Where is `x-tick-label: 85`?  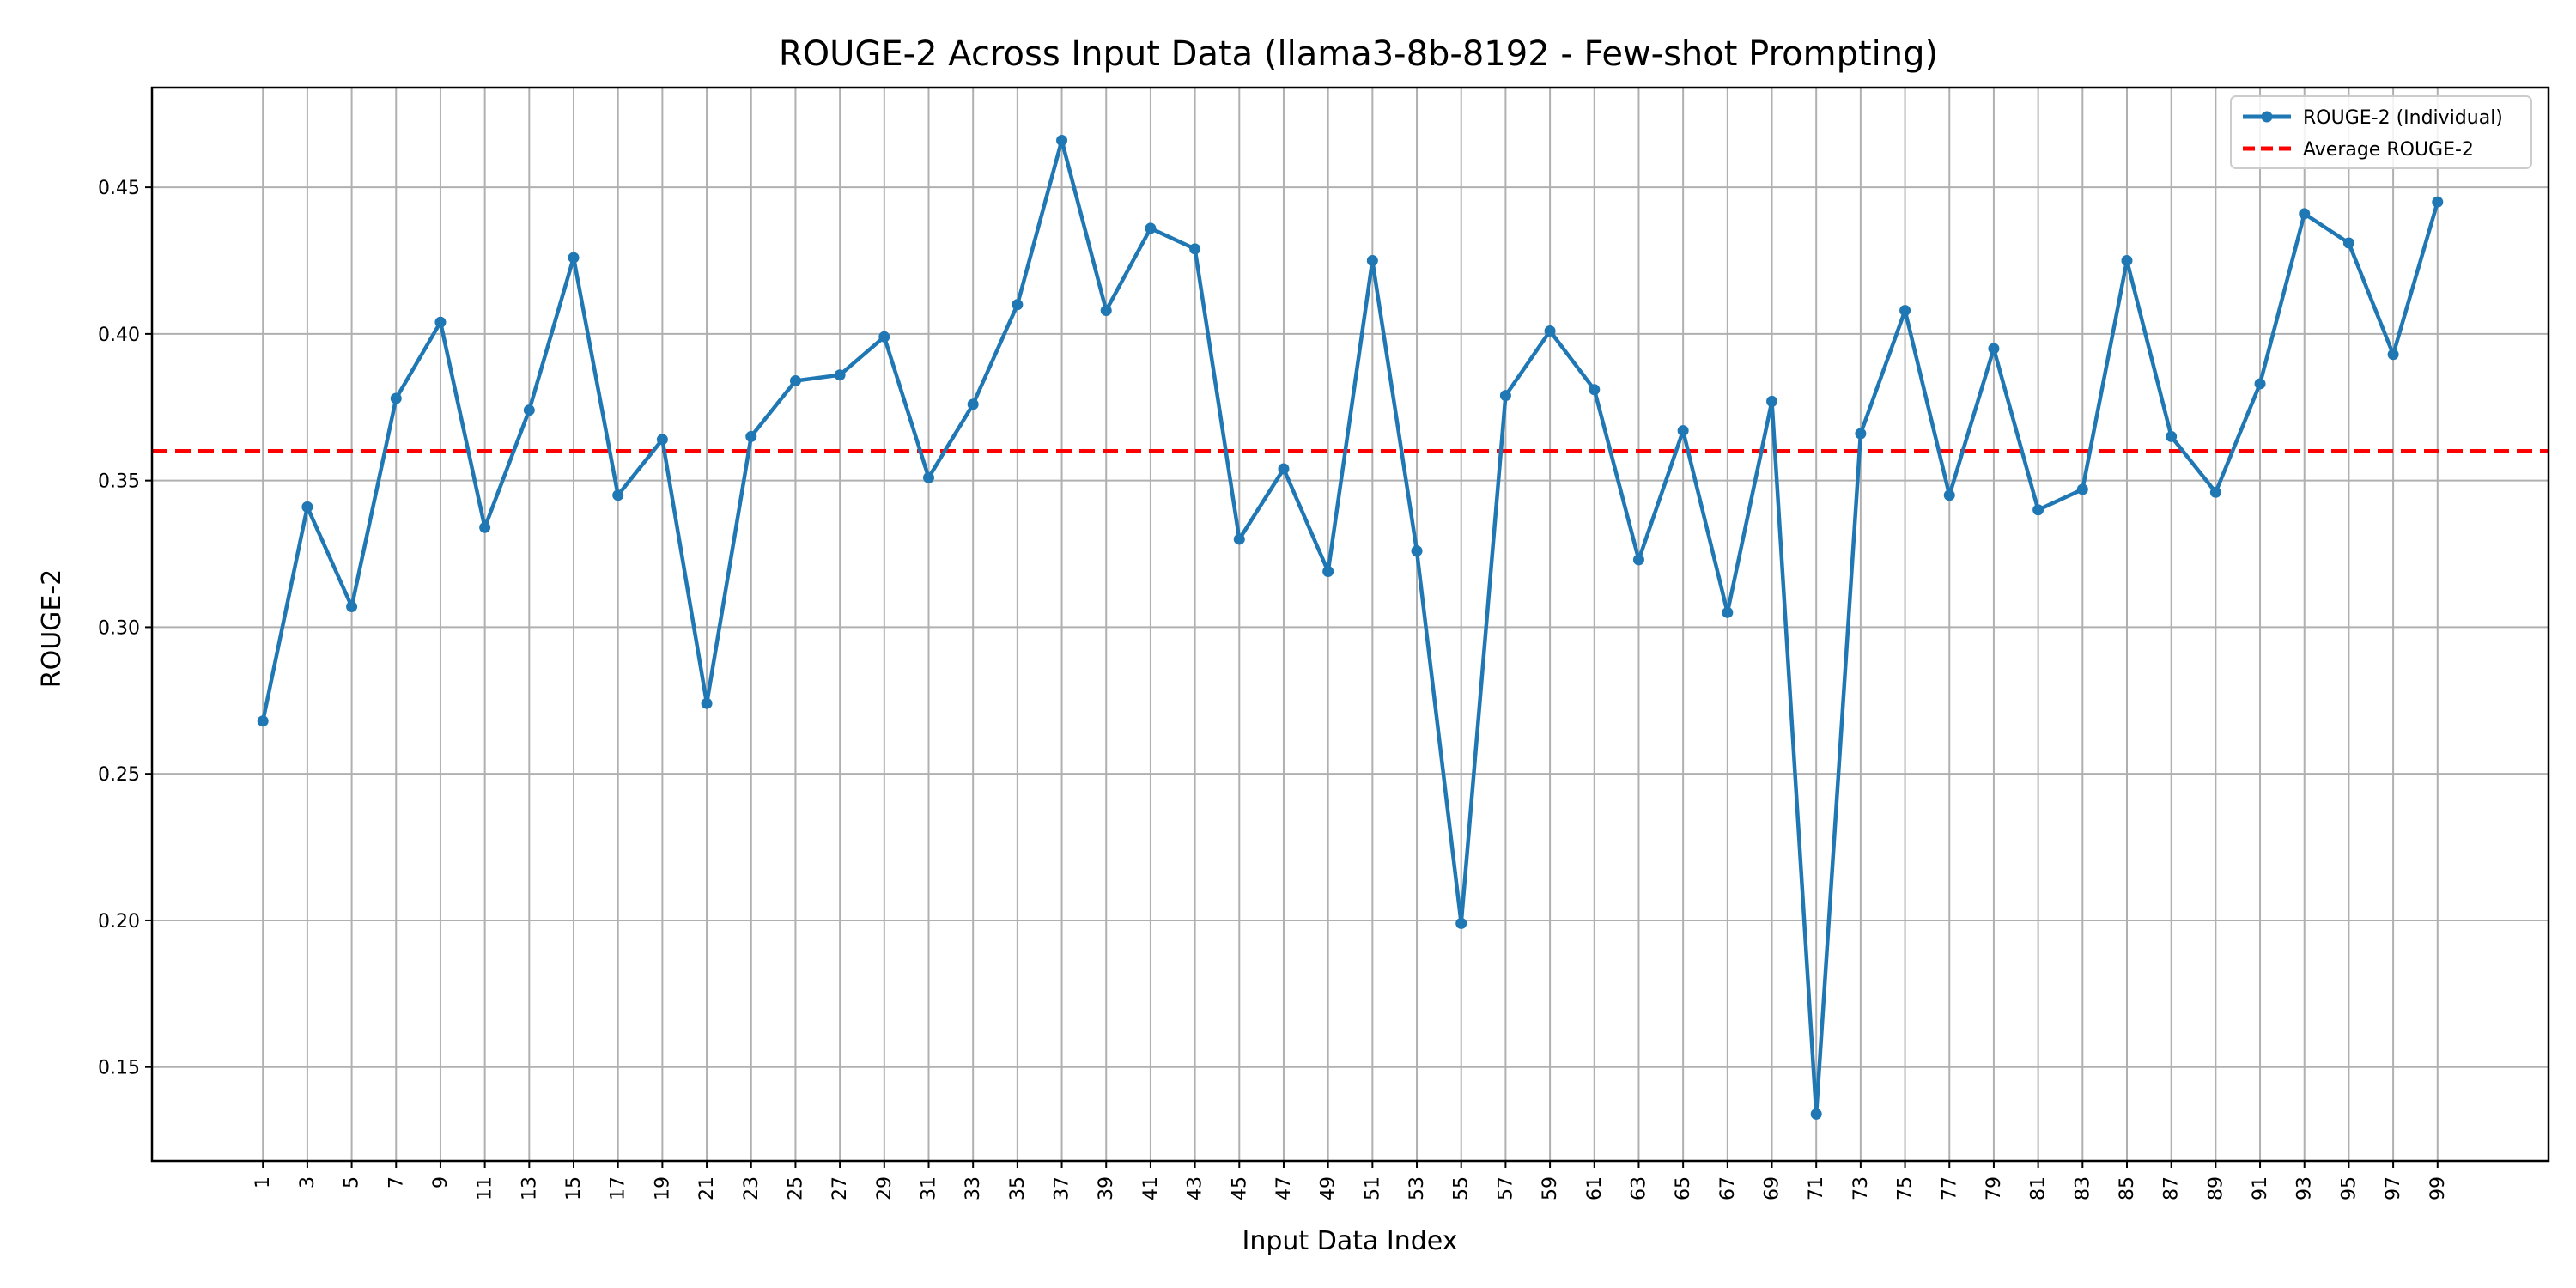 x-tick-label: 85 is located at coordinates (2127, 1188).